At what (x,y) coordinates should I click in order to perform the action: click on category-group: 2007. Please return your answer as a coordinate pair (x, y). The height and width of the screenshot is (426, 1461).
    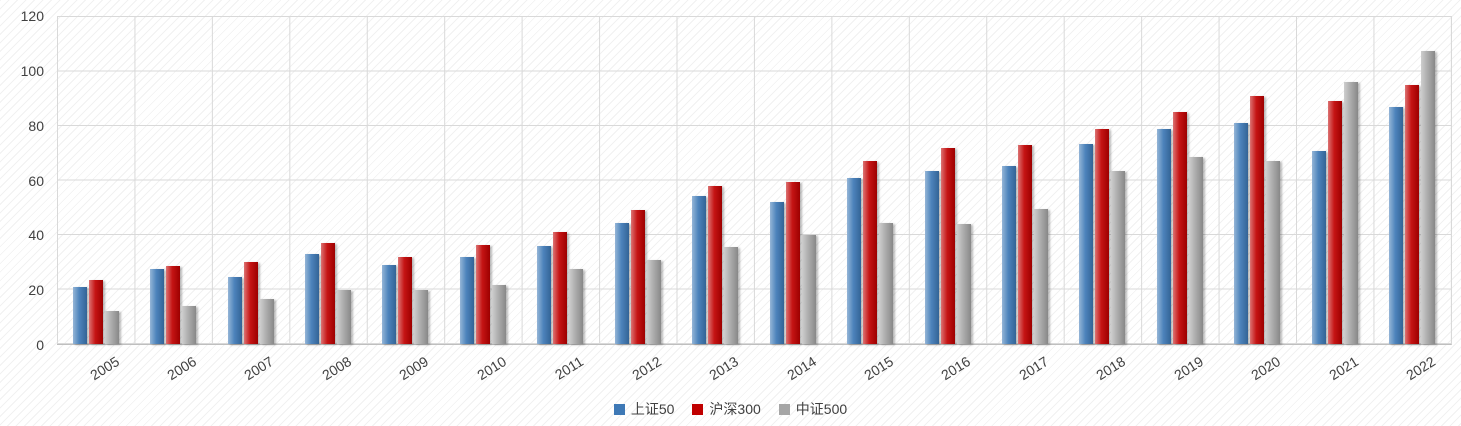
    Looking at the image, I should click on (250, 200).